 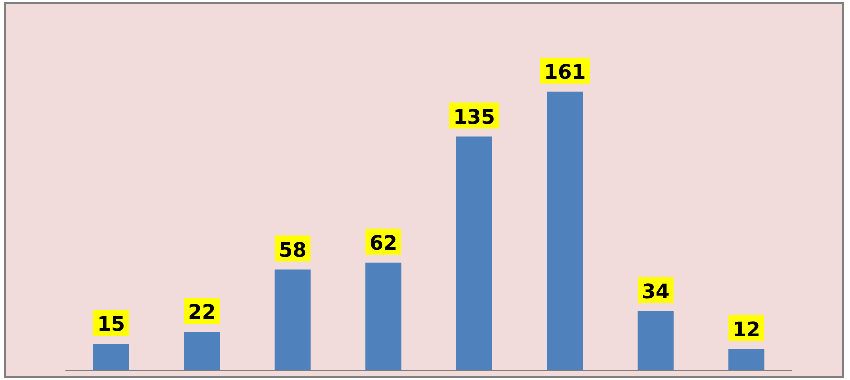 I want to click on data-label: 22, so click(x=202, y=312).